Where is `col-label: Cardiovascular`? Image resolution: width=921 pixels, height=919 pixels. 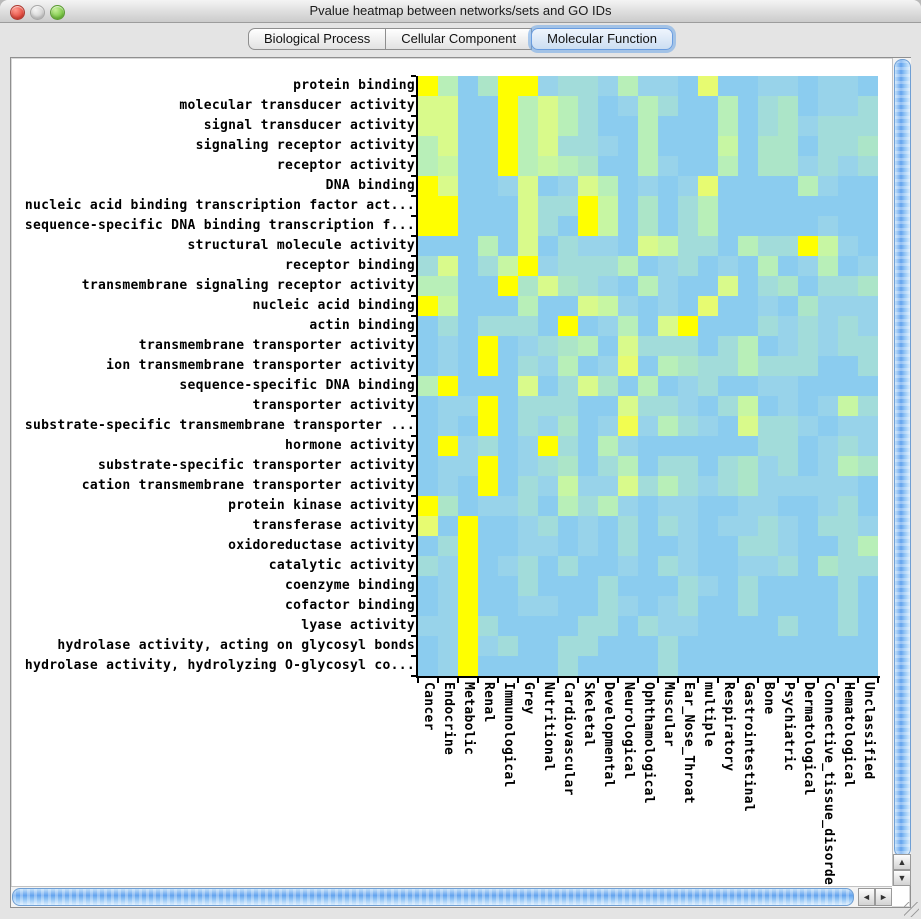 col-label: Cardiovascular is located at coordinates (568, 739).